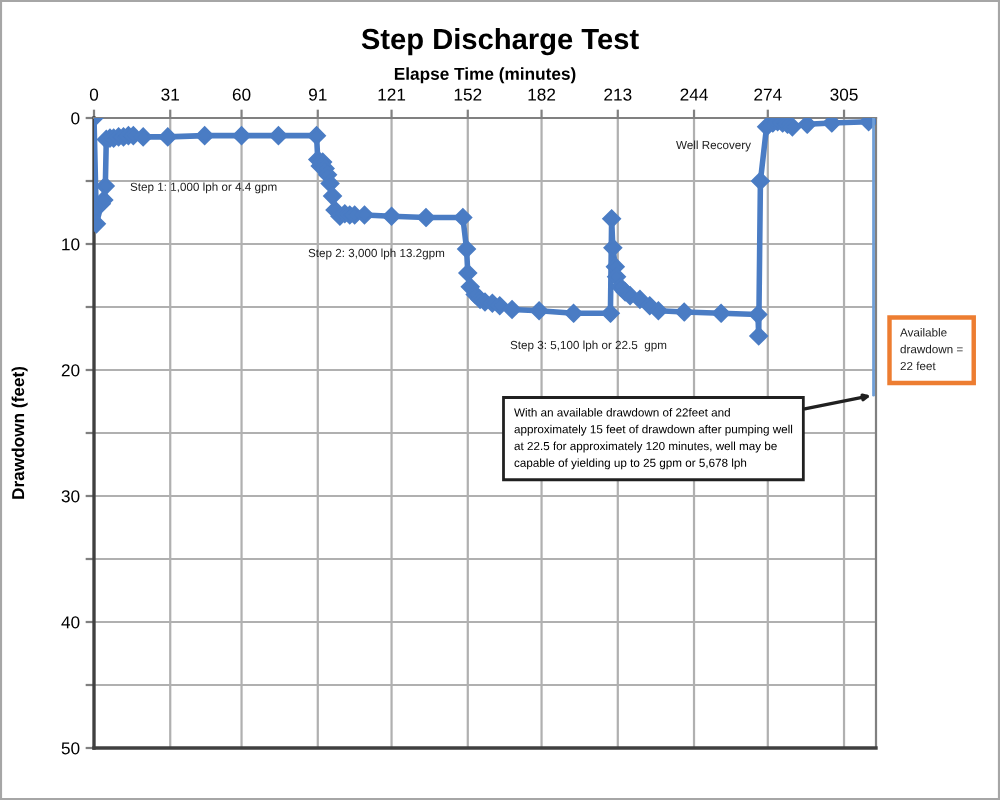  I want to click on y-tick-label: 20, so click(70, 370).